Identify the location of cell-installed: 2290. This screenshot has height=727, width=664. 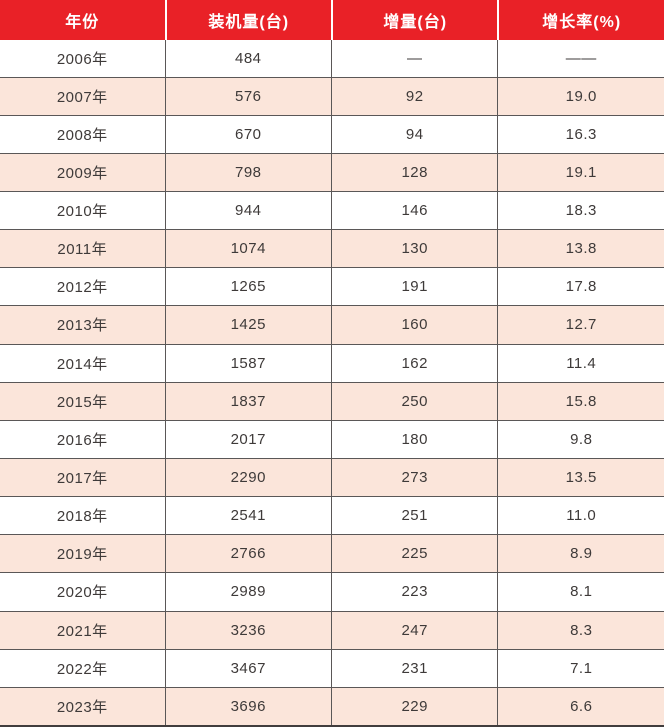
(247, 477).